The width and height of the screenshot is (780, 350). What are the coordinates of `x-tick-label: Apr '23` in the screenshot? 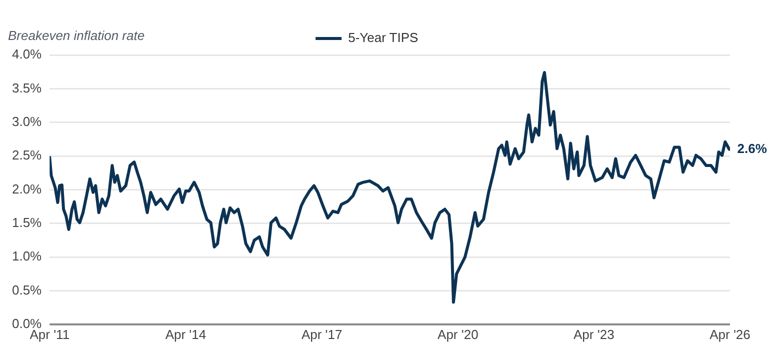 It's located at (594, 334).